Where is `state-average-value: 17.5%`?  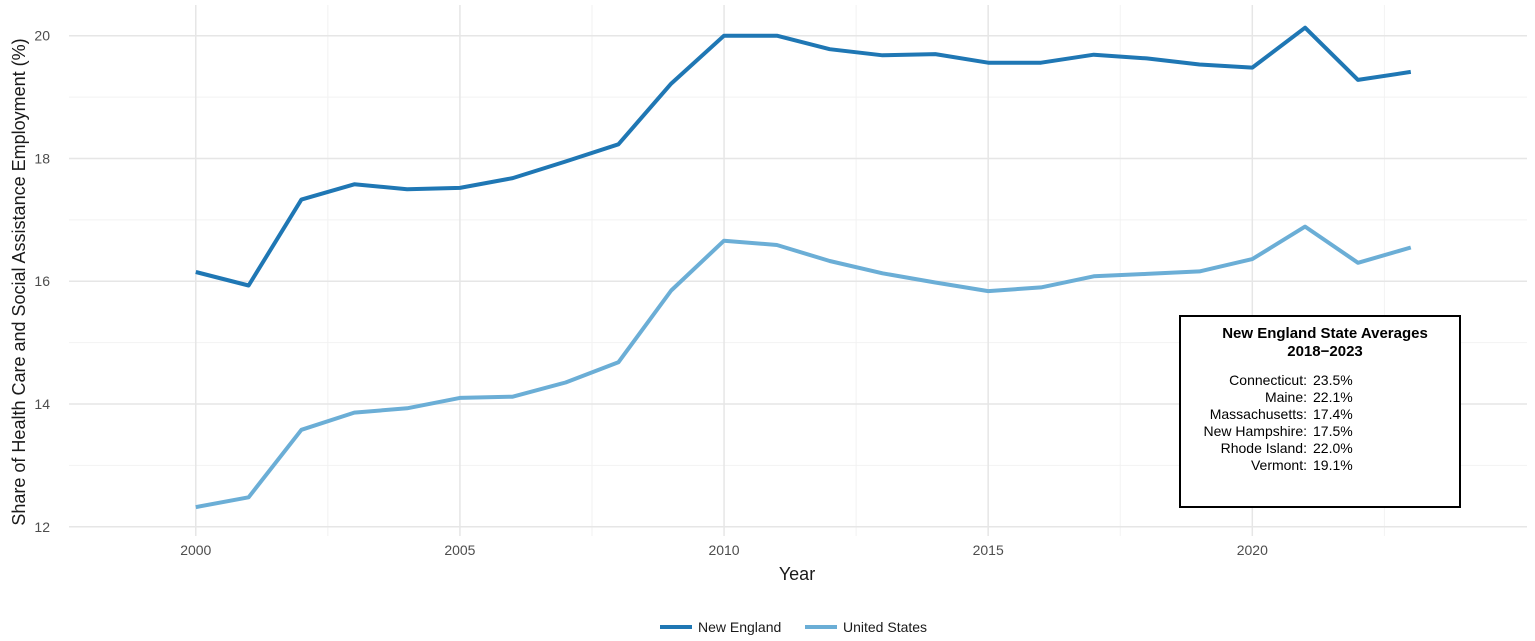 state-average-value: 17.5% is located at coordinates (1333, 431).